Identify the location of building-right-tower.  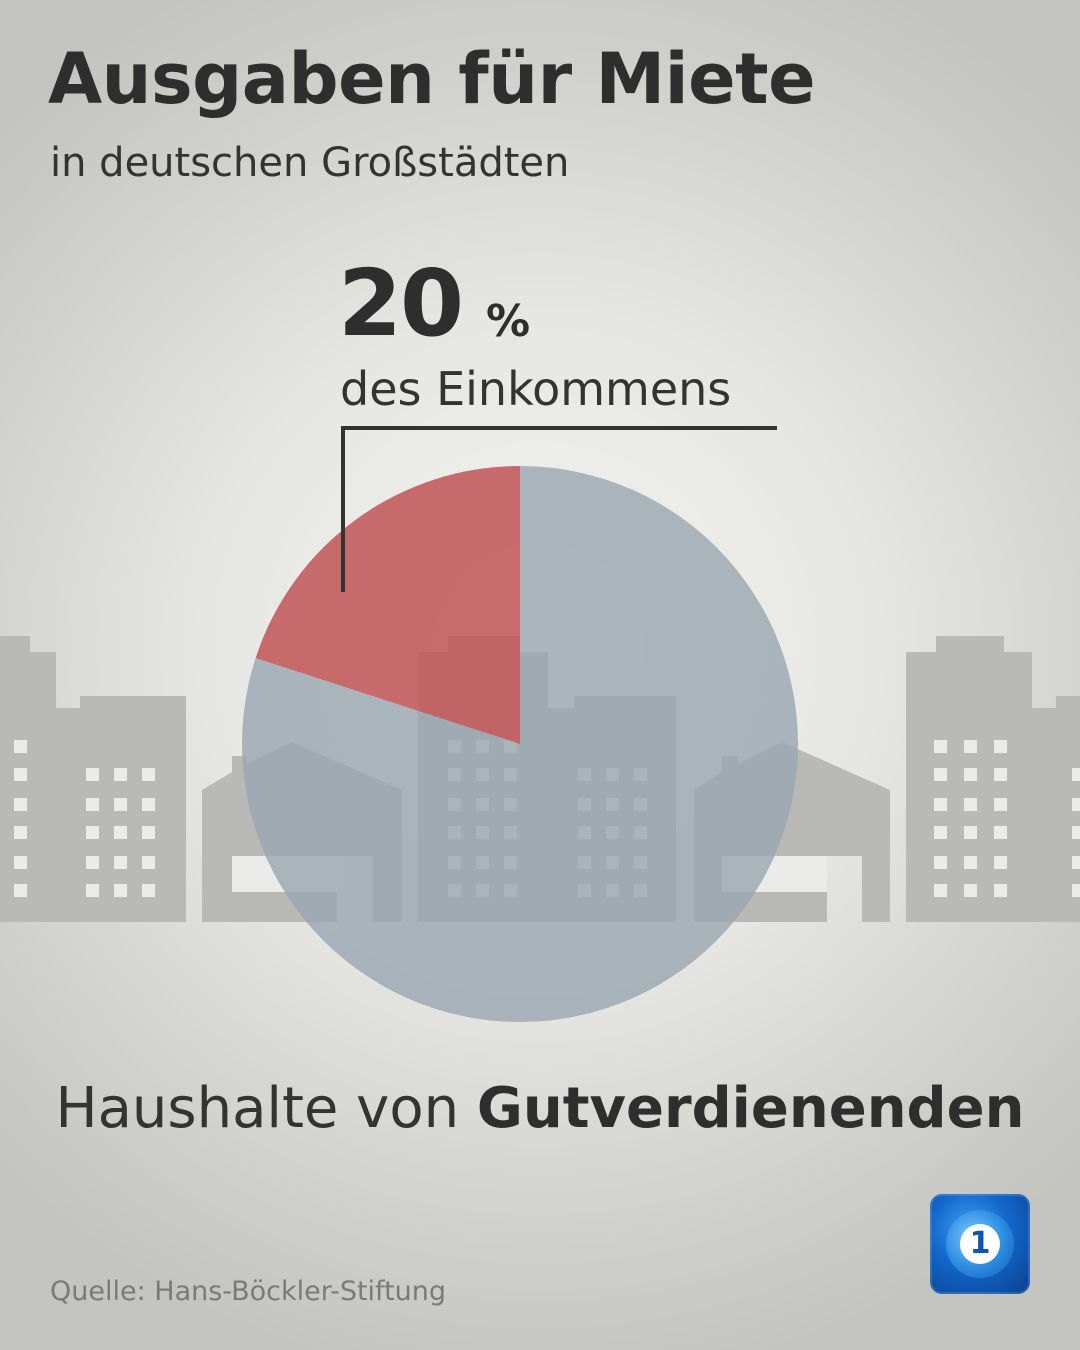
(993, 779).